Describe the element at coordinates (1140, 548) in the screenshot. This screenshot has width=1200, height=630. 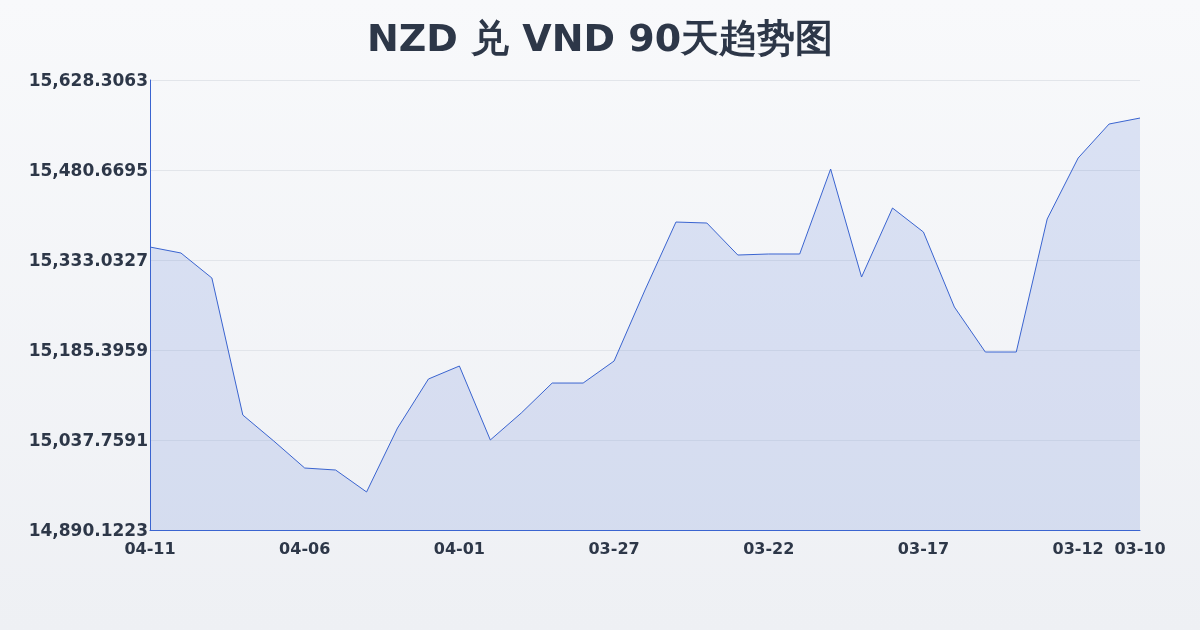
I see `x-tick-label: 03-10` at that location.